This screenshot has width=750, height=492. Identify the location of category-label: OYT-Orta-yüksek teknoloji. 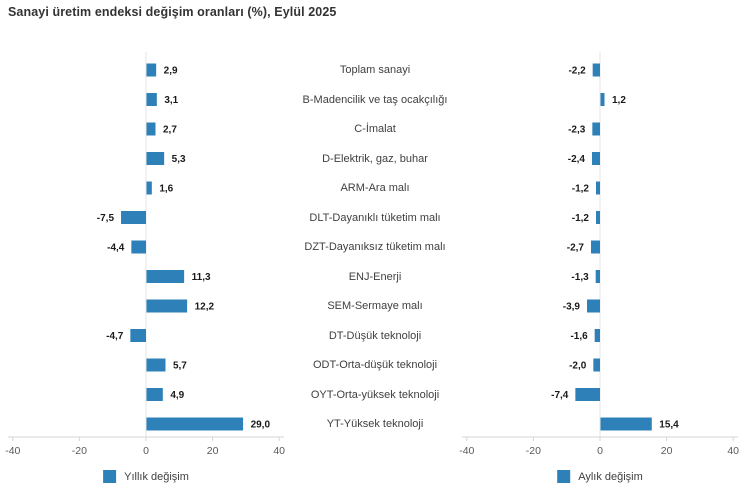
(375, 394).